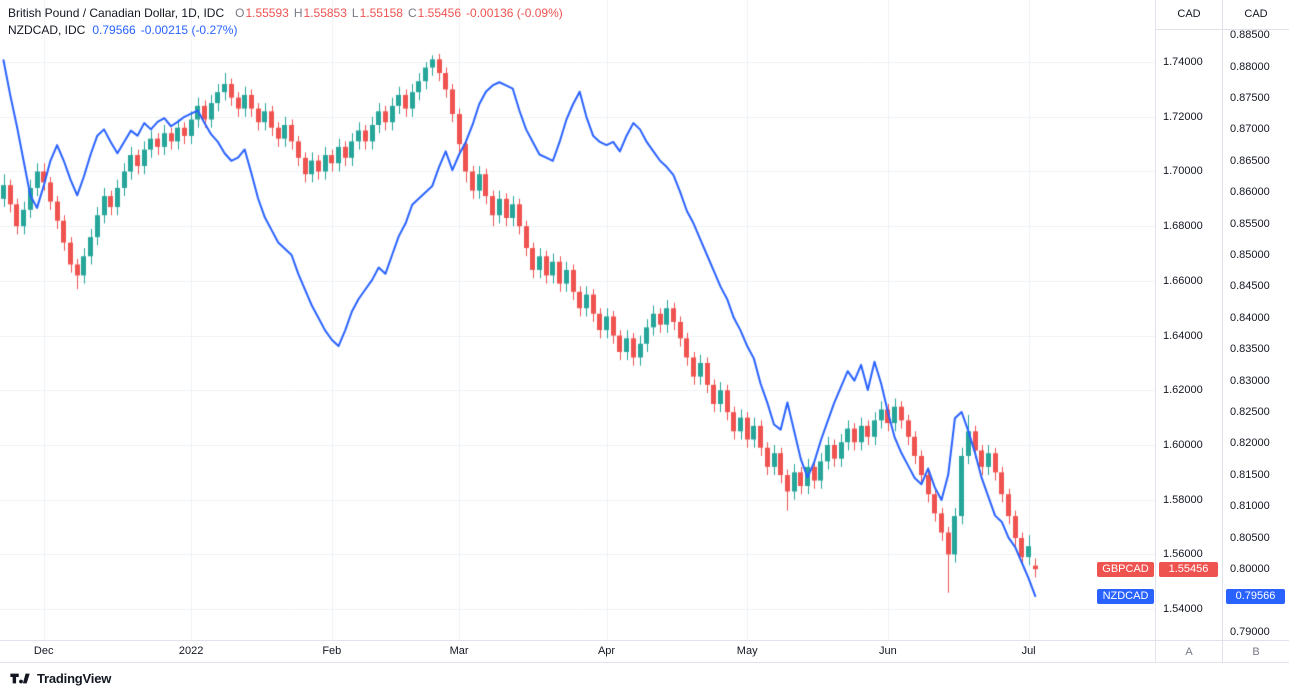  Describe the element at coordinates (1189, 15) in the screenshot. I see `price-scale-a-currency: CAD` at that location.